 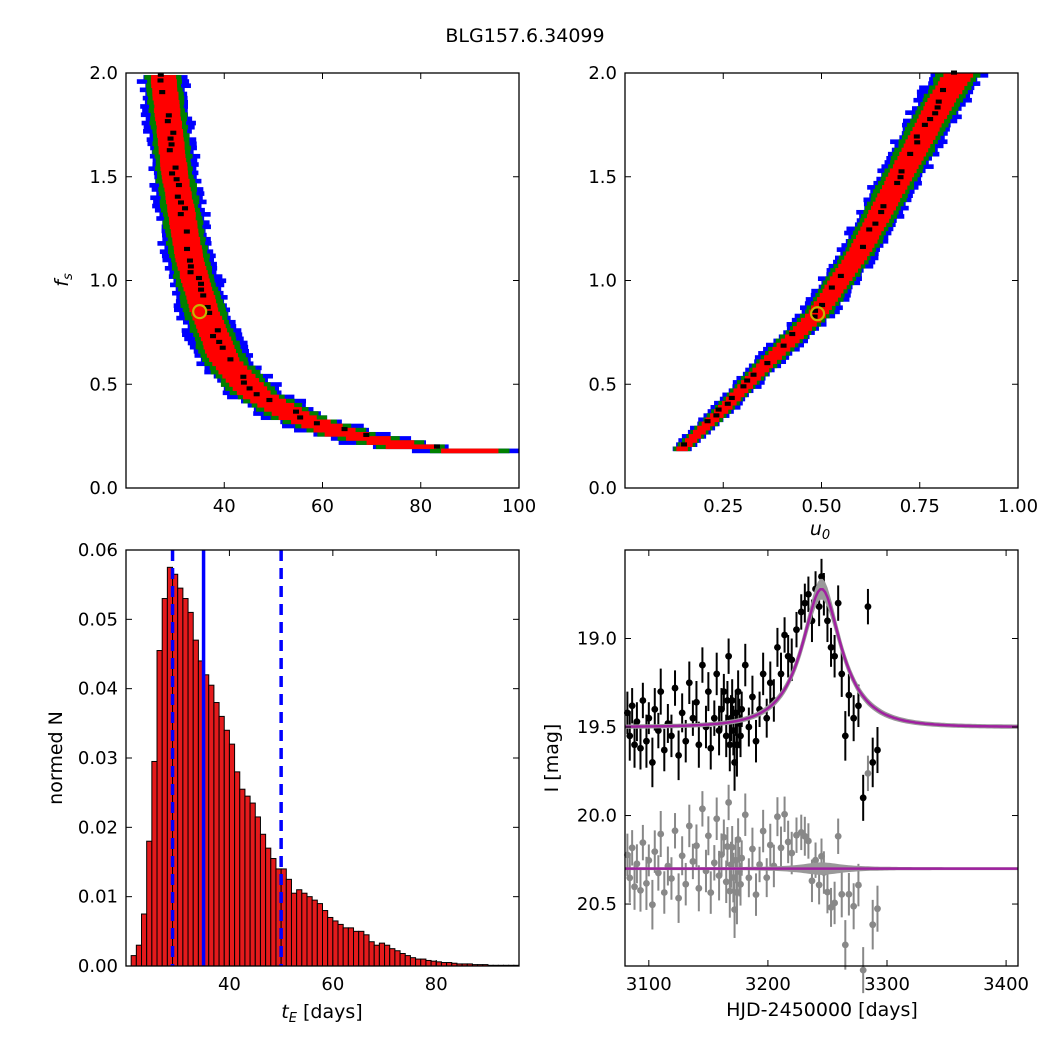 I want to click on fs-u0-ytick-label: 0.5, so click(x=602, y=384).